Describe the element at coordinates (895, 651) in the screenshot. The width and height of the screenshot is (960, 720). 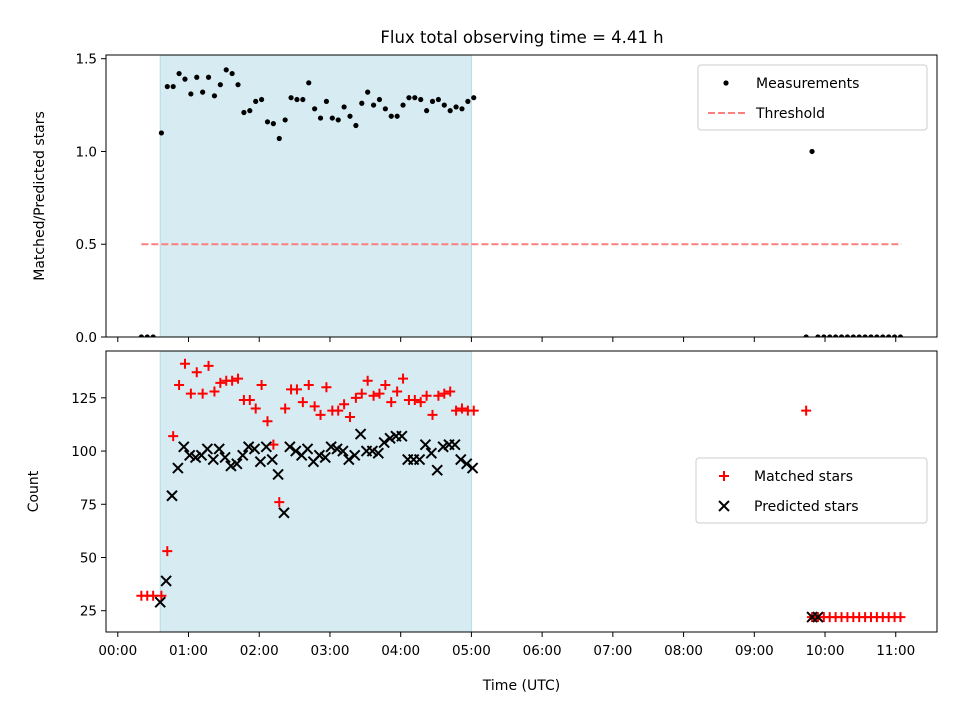
I see `xtick-label: 11:00` at that location.